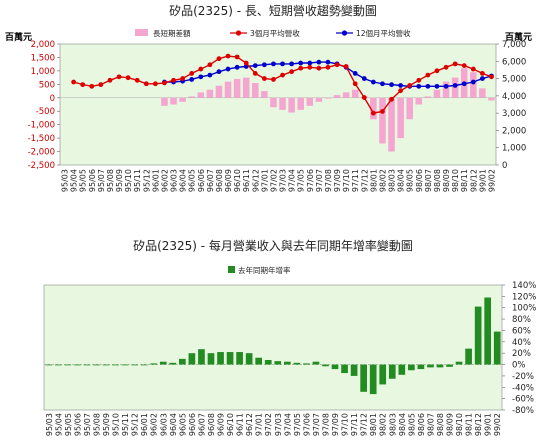 The height and width of the screenshot is (446, 547). What do you see at coordinates (41, 139) in the screenshot?
I see `left-tick-label: -1,500` at bounding box center [41, 139].